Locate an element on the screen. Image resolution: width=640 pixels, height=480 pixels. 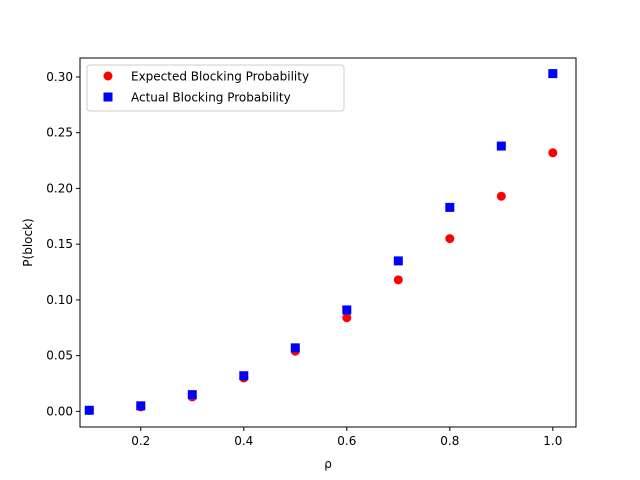
x-axis-label: ρ is located at coordinates (328, 464).